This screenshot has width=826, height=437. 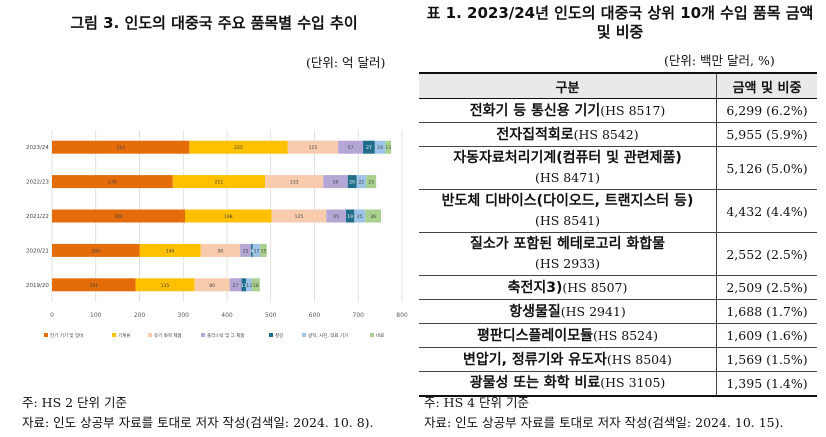 I want to click on item-cell: 전화기 등 통신용 기기(HS 8517), so click(x=568, y=110).